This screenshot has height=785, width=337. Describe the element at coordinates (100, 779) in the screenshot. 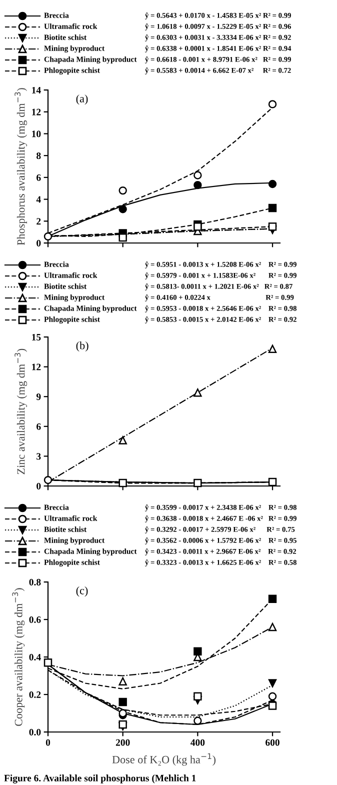

I see `caption: Figure 6. Available soil phosphorus (Mehlich 1` at that location.